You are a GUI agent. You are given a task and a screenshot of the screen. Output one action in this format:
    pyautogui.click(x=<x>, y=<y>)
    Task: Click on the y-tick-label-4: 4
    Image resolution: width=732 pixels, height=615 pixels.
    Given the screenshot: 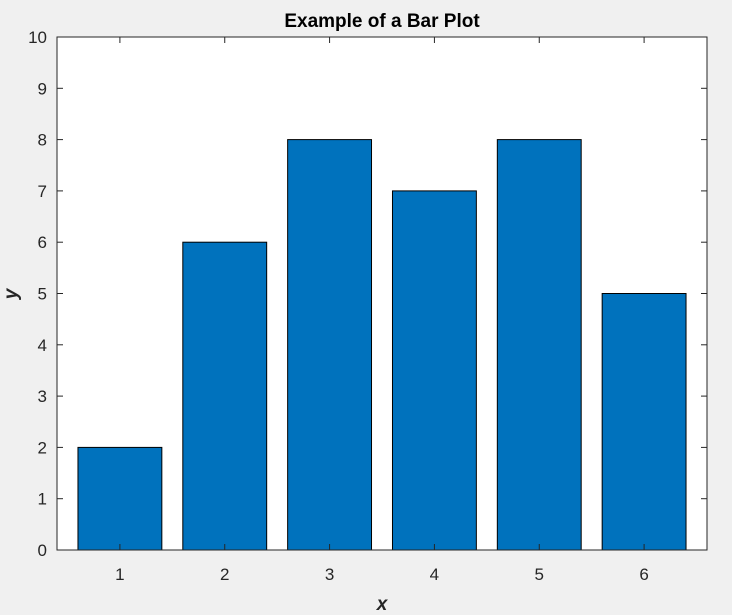 What is the action you would take?
    pyautogui.click(x=42, y=345)
    